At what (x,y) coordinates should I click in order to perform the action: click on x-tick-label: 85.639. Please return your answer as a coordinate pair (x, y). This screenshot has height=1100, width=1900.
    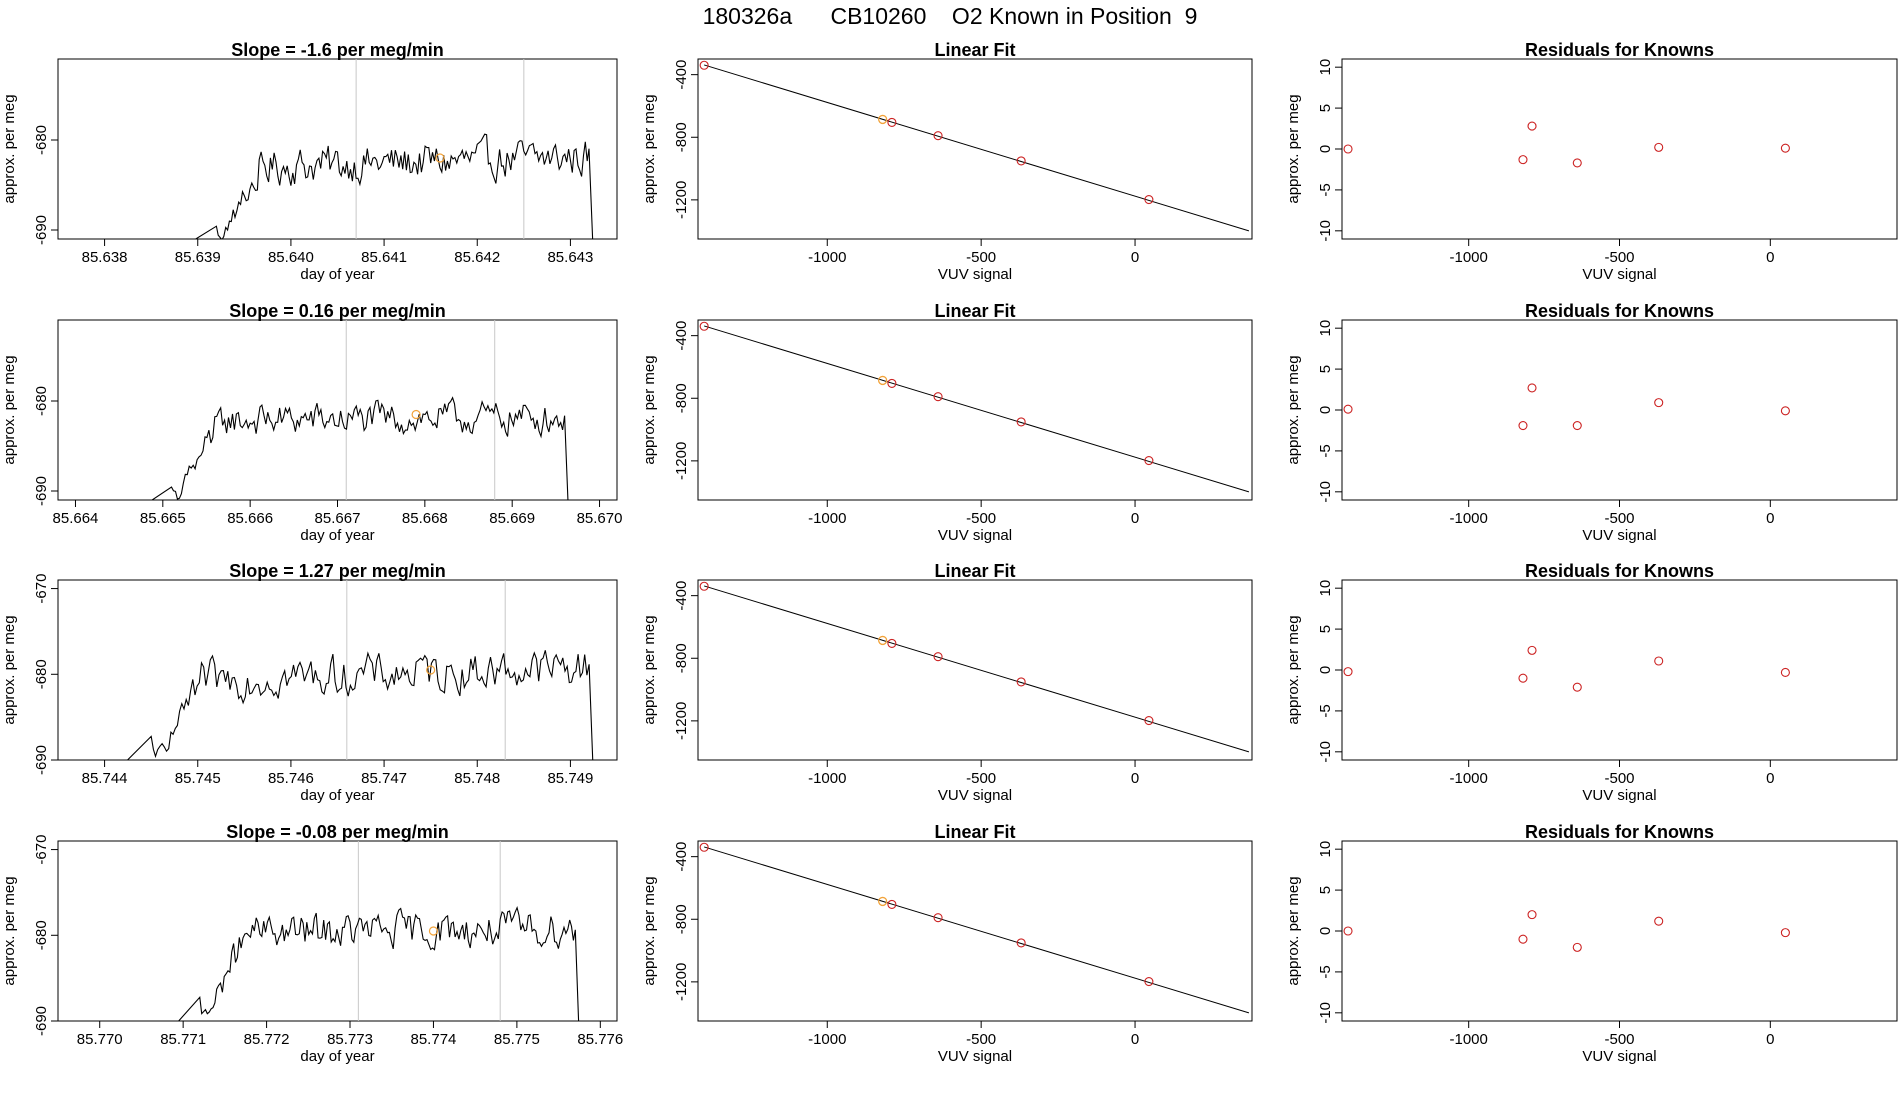
    Looking at the image, I should click on (198, 257).